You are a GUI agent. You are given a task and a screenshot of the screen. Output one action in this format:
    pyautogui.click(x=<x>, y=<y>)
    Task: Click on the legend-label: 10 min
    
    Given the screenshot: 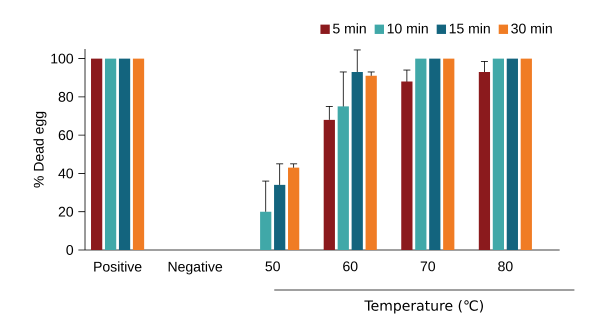 What is the action you would take?
    pyautogui.click(x=408, y=28)
    